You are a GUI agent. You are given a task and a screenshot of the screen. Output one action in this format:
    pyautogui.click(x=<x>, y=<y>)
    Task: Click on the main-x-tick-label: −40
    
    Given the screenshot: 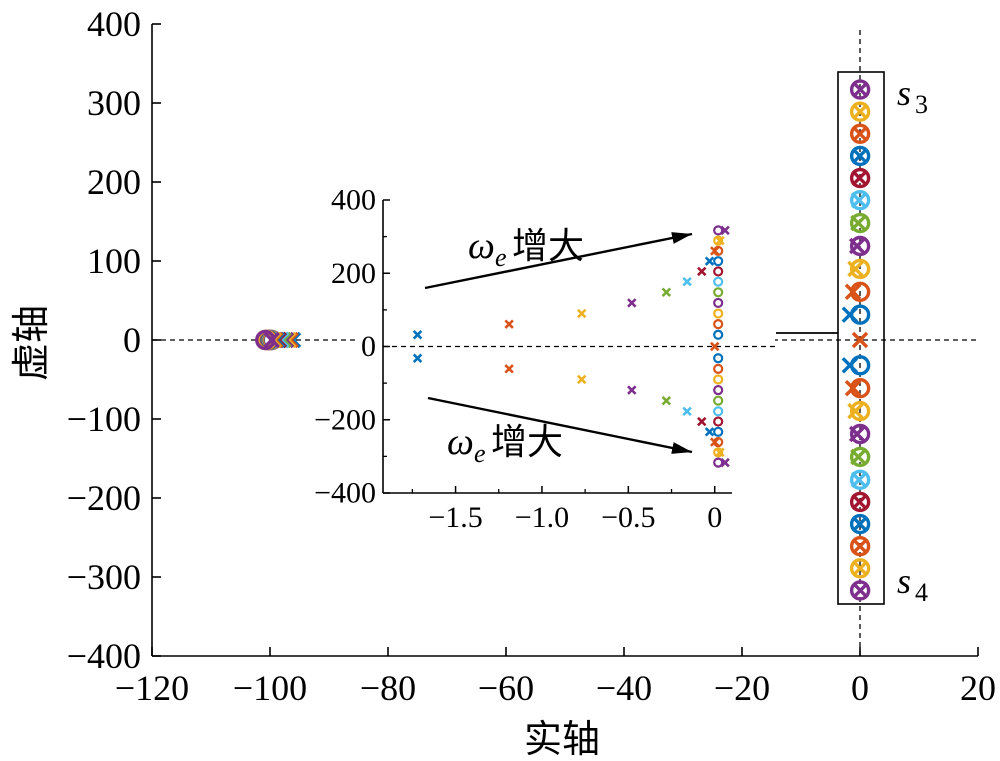 What is the action you would take?
    pyautogui.click(x=624, y=688)
    